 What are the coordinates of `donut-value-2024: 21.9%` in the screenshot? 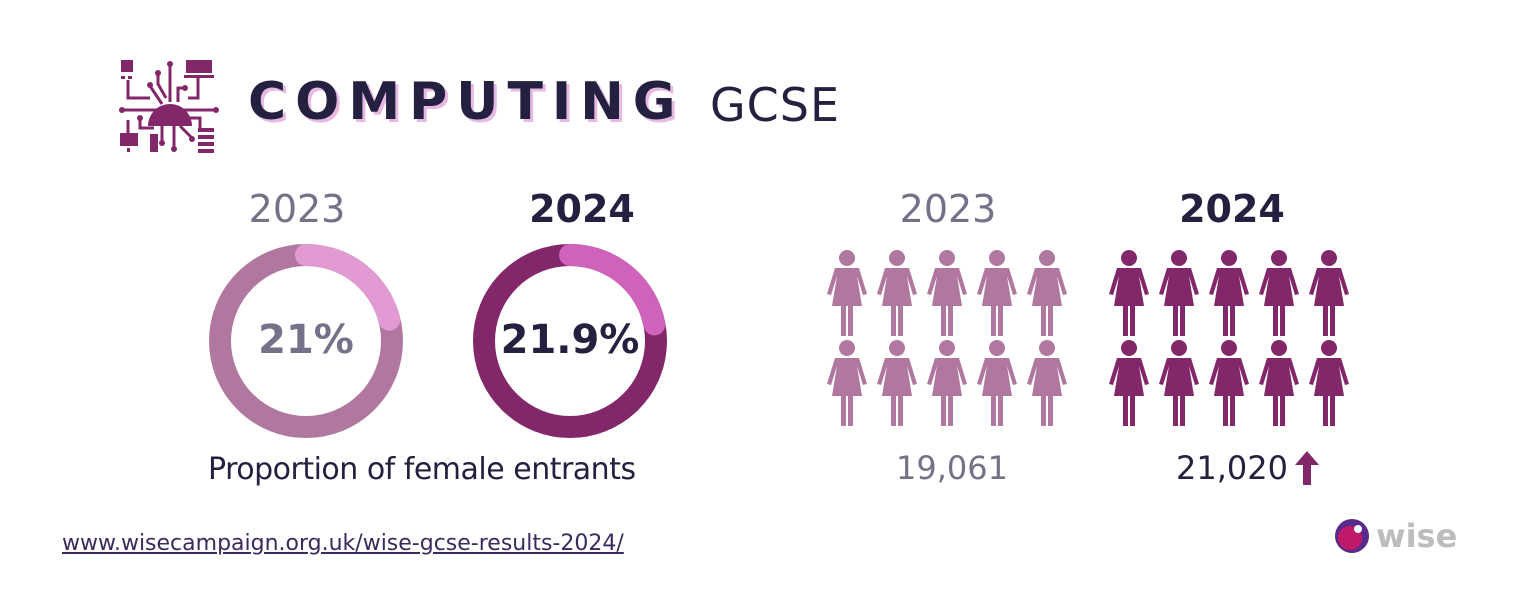 It's located at (570, 340).